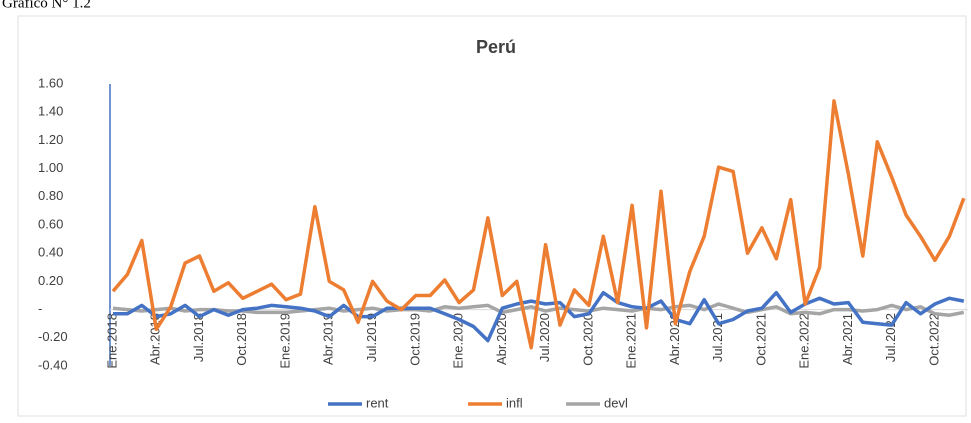 Image resolution: width=971 pixels, height=423 pixels. I want to click on x-tick-label: Oct.2020, so click(587, 339).